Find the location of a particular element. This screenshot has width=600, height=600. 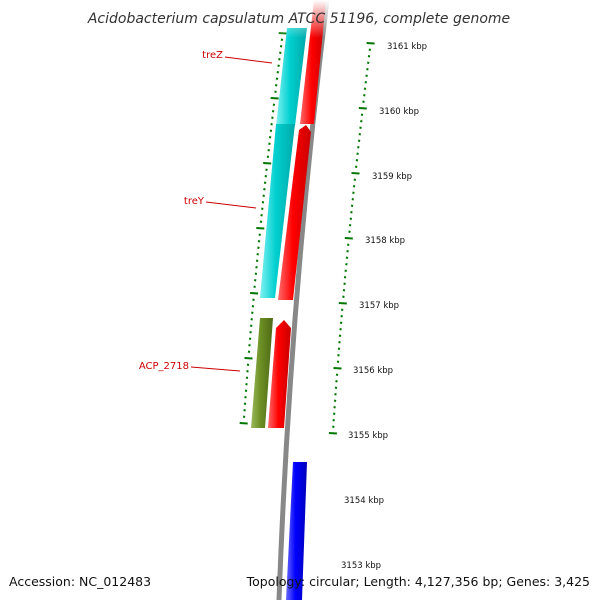

gene-trey is located at coordinates (277, 211).